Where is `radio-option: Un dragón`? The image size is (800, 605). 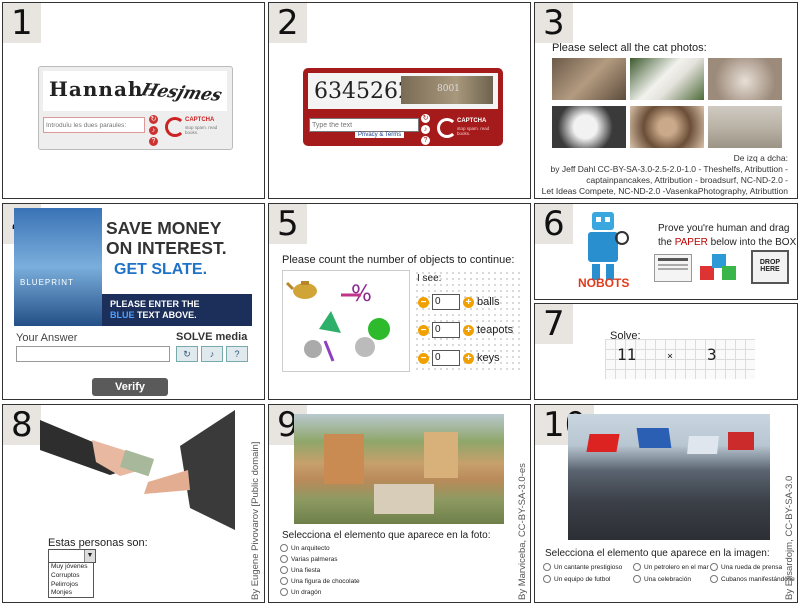 radio-option: Un dragón is located at coordinates (300, 592).